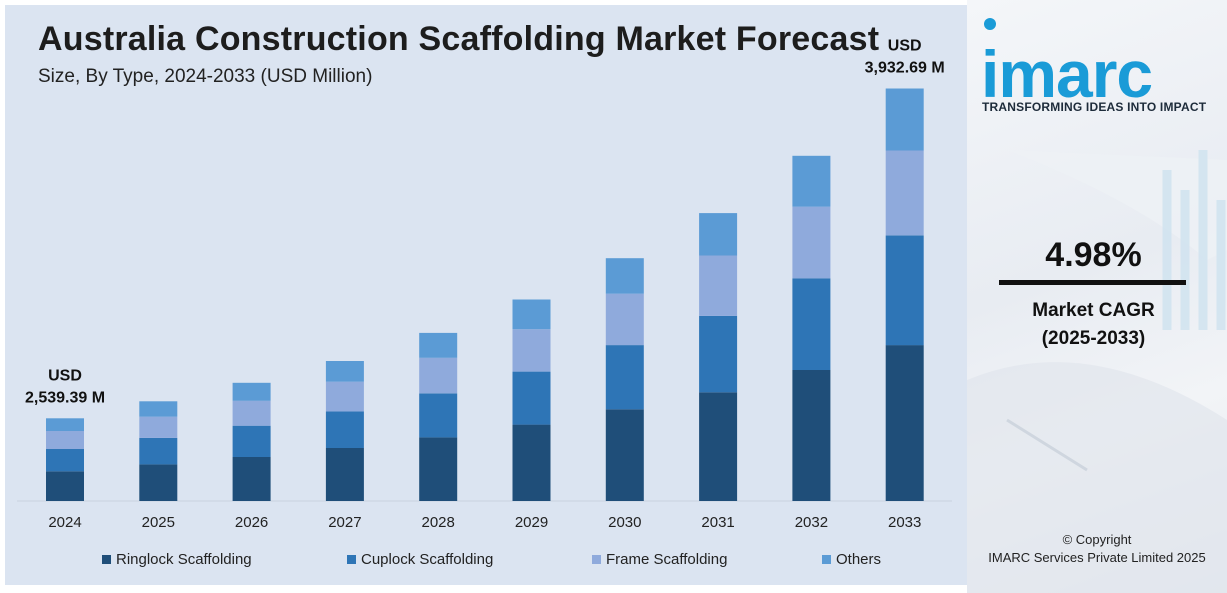  Describe the element at coordinates (158, 409) in the screenshot. I see `bar-segment-2025-others` at that location.